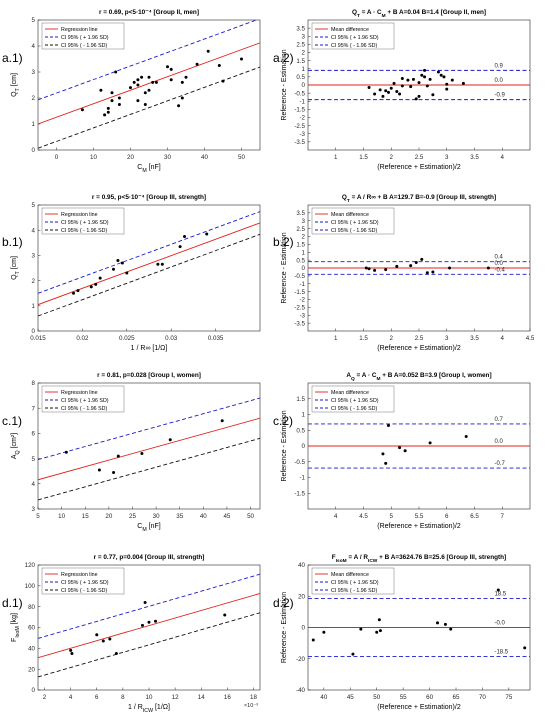 This screenshot has height=718, width=550. Describe the element at coordinates (354, 231) in the screenshot. I see `legend-entry: CI 95% ( - 1.96 SD)` at that location.